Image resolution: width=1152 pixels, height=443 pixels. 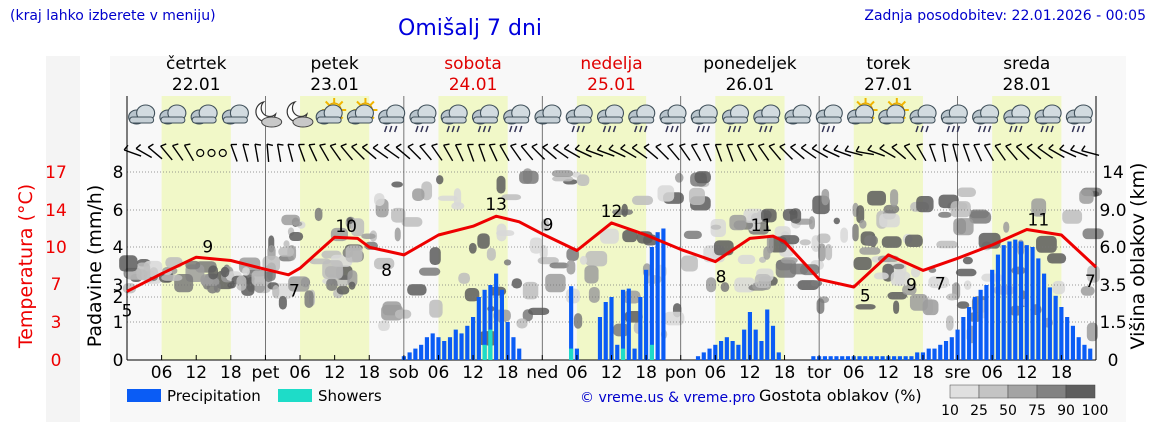 I want to click on cloud-height-axis-label: Višina oblakov (km), so click(x=1138, y=256).